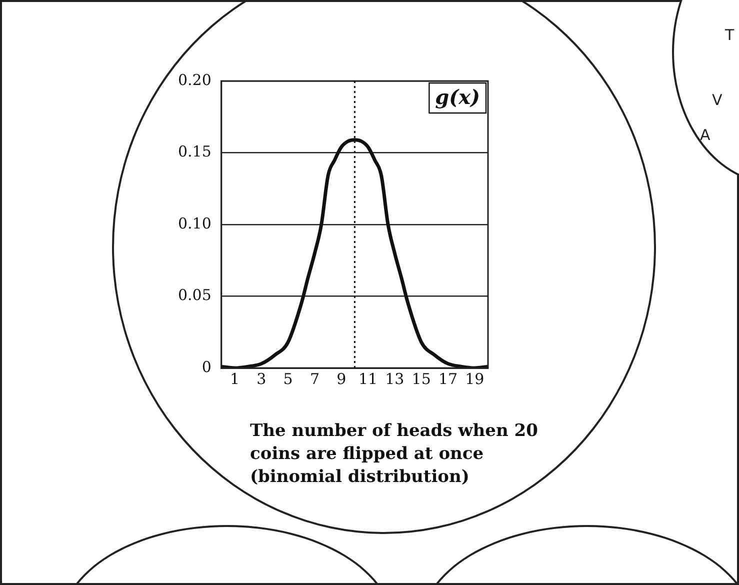  Describe the element at coordinates (195, 79) in the screenshot. I see `y-tick-label: 0.20` at that location.